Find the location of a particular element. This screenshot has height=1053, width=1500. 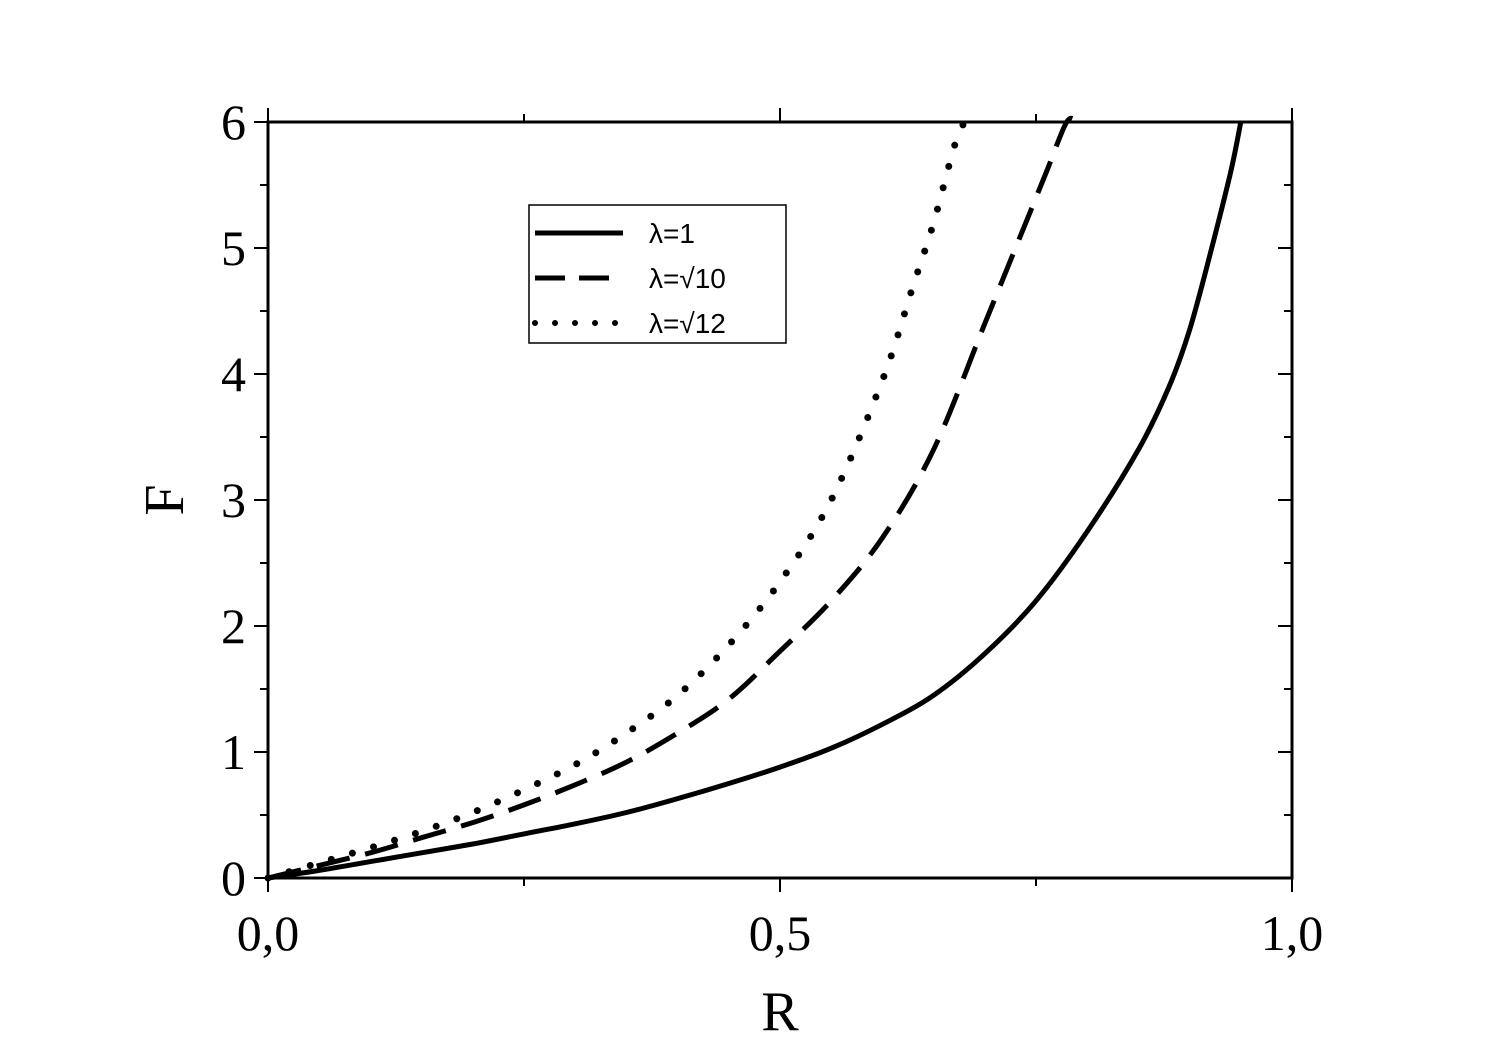

y-tick-label: 3 is located at coordinates (233, 500).